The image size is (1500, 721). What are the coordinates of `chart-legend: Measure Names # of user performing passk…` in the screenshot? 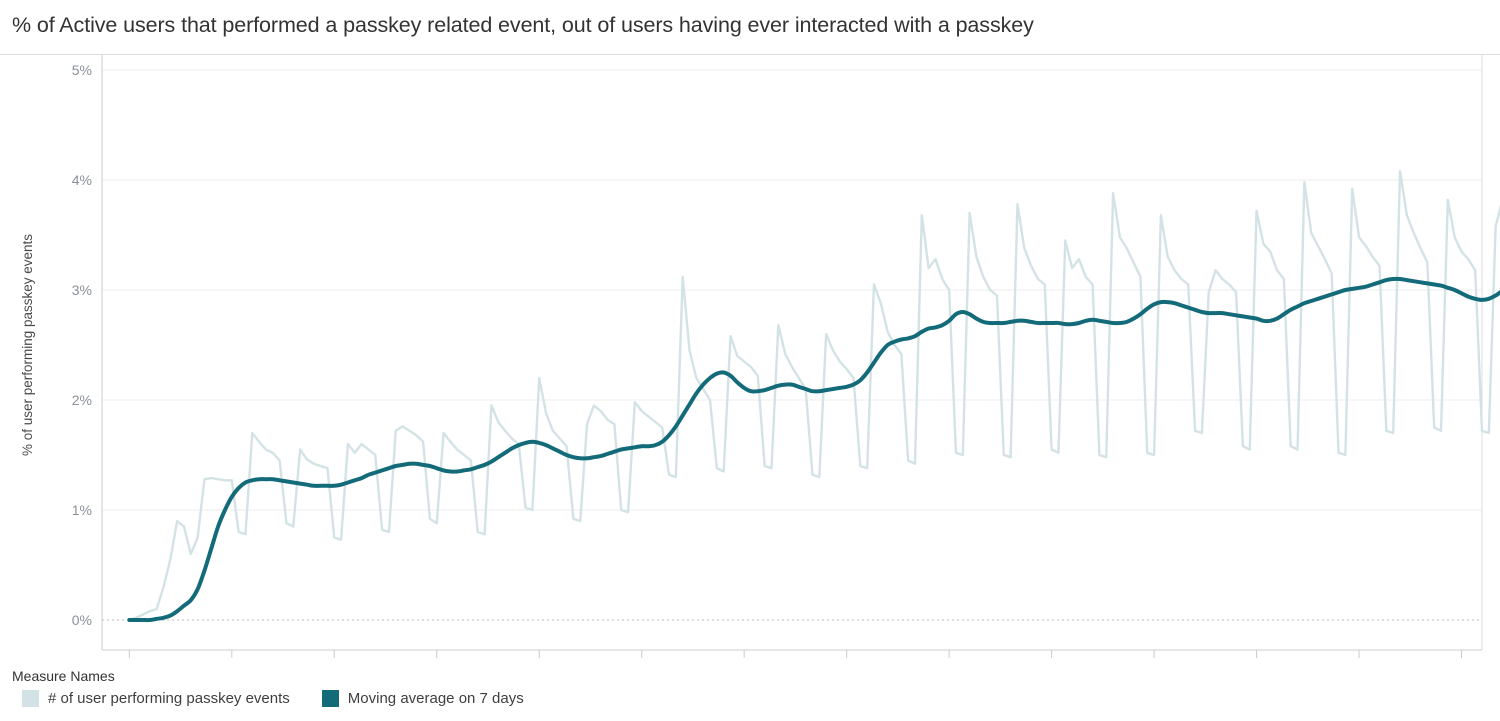 It's located at (750, 690).